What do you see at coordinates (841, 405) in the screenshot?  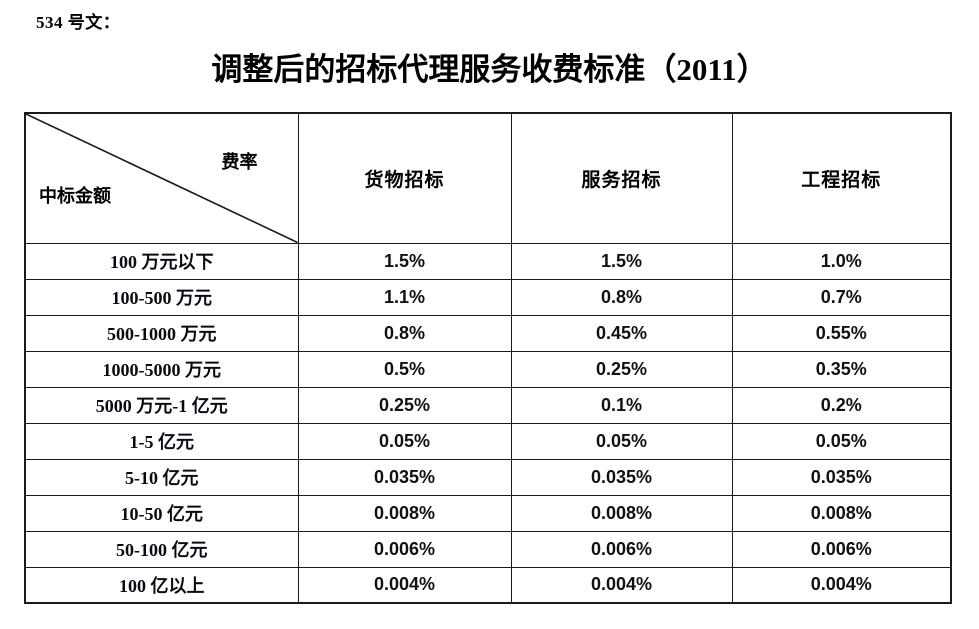 I see `fee-cell: 0.2%` at bounding box center [841, 405].